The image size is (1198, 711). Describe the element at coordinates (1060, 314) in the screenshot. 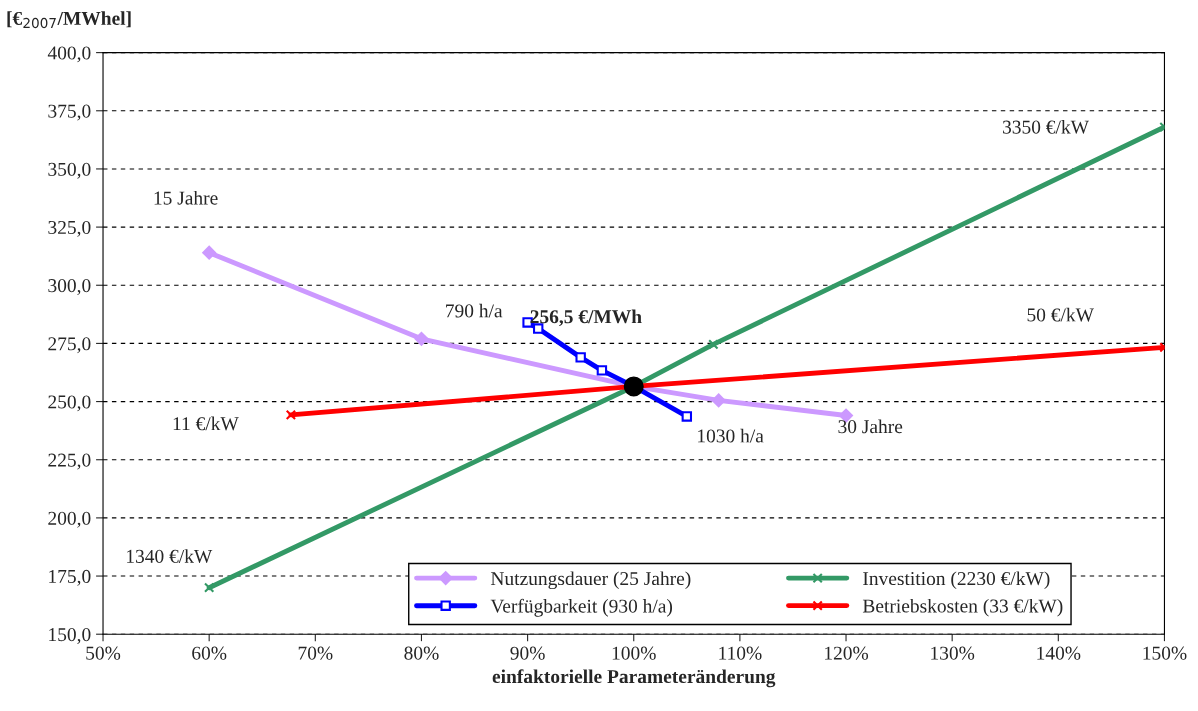

I see `annotation: 50 €/kW` at that location.